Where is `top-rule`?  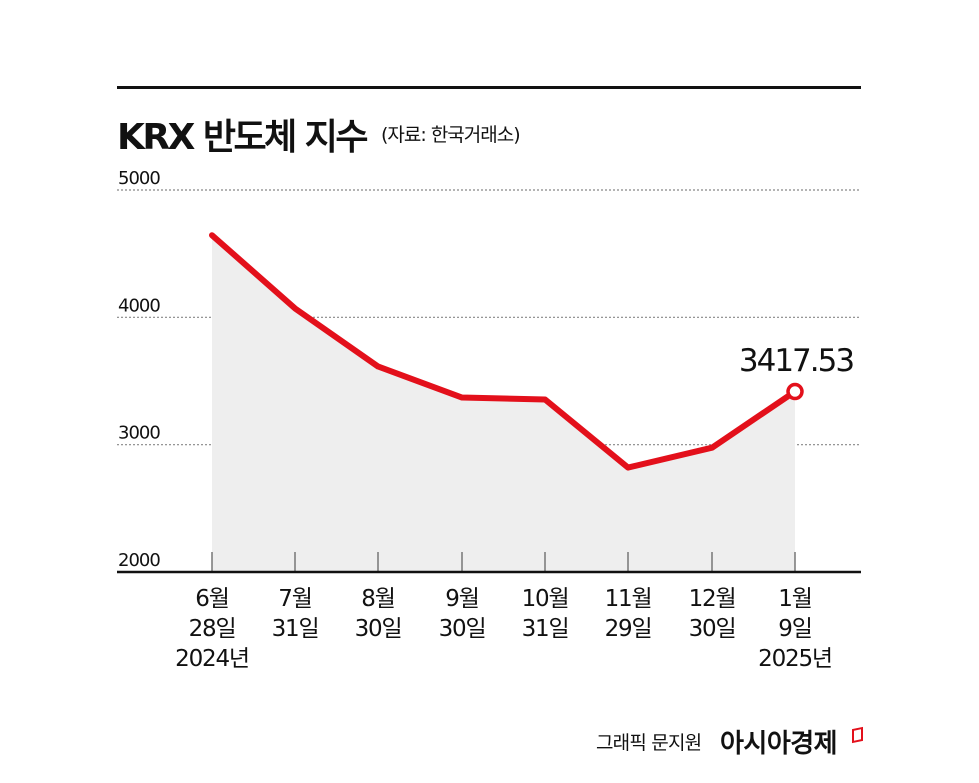 top-rule is located at coordinates (489, 87).